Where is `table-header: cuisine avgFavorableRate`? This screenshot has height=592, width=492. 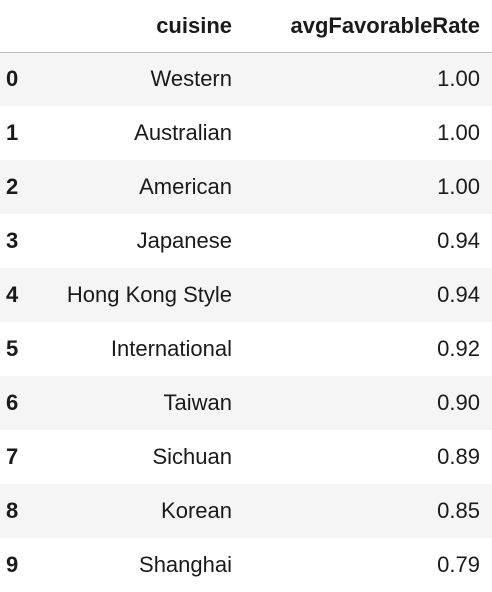
table-header: cuisine avgFavorableRate is located at coordinates (246, 26).